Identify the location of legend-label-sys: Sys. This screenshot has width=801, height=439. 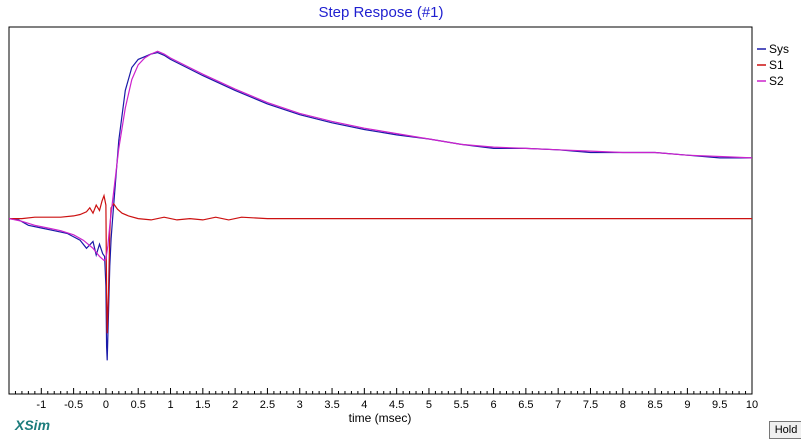
(779, 49).